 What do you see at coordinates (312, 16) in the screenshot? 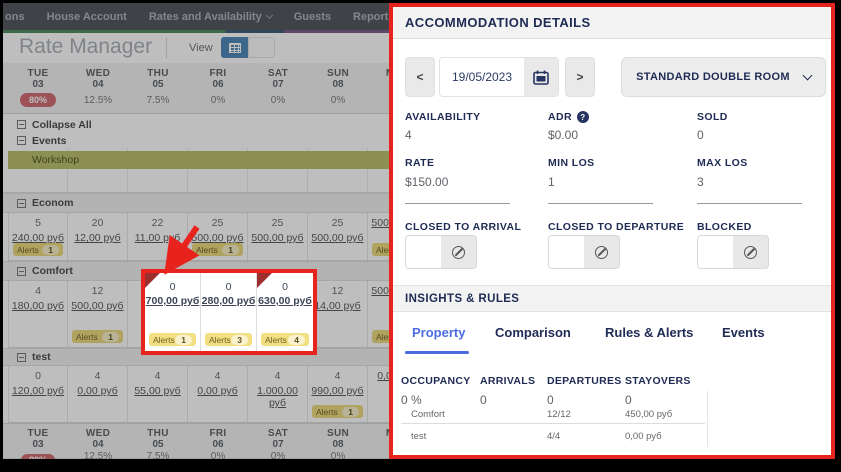
I see `nav-item-guests: Guests` at bounding box center [312, 16].